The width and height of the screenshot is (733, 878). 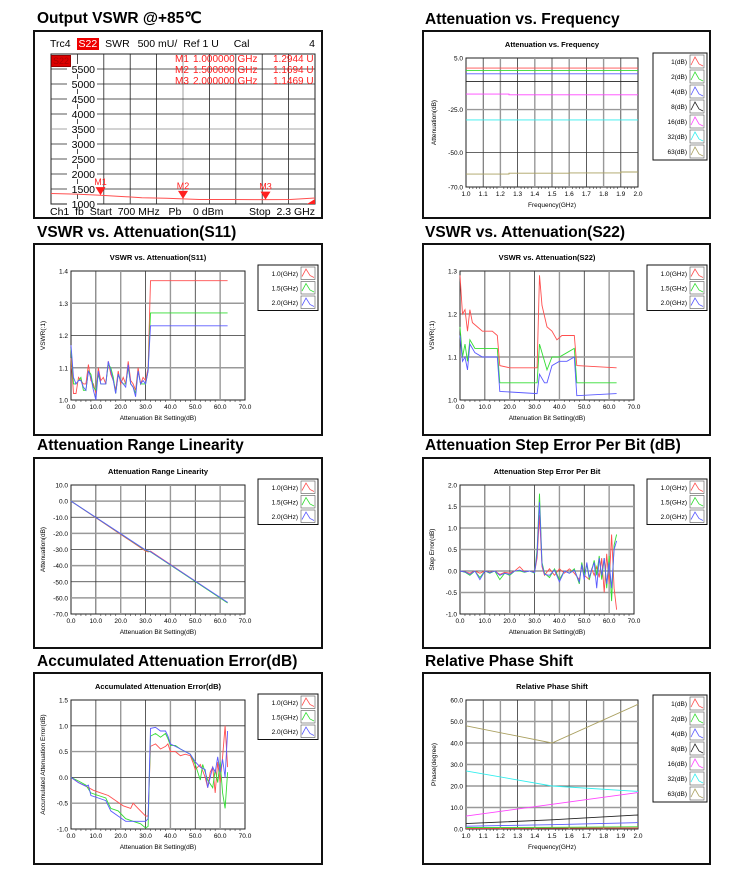 What do you see at coordinates (120, 836) in the screenshot?
I see `x-tick-label: 20.0` at bounding box center [120, 836].